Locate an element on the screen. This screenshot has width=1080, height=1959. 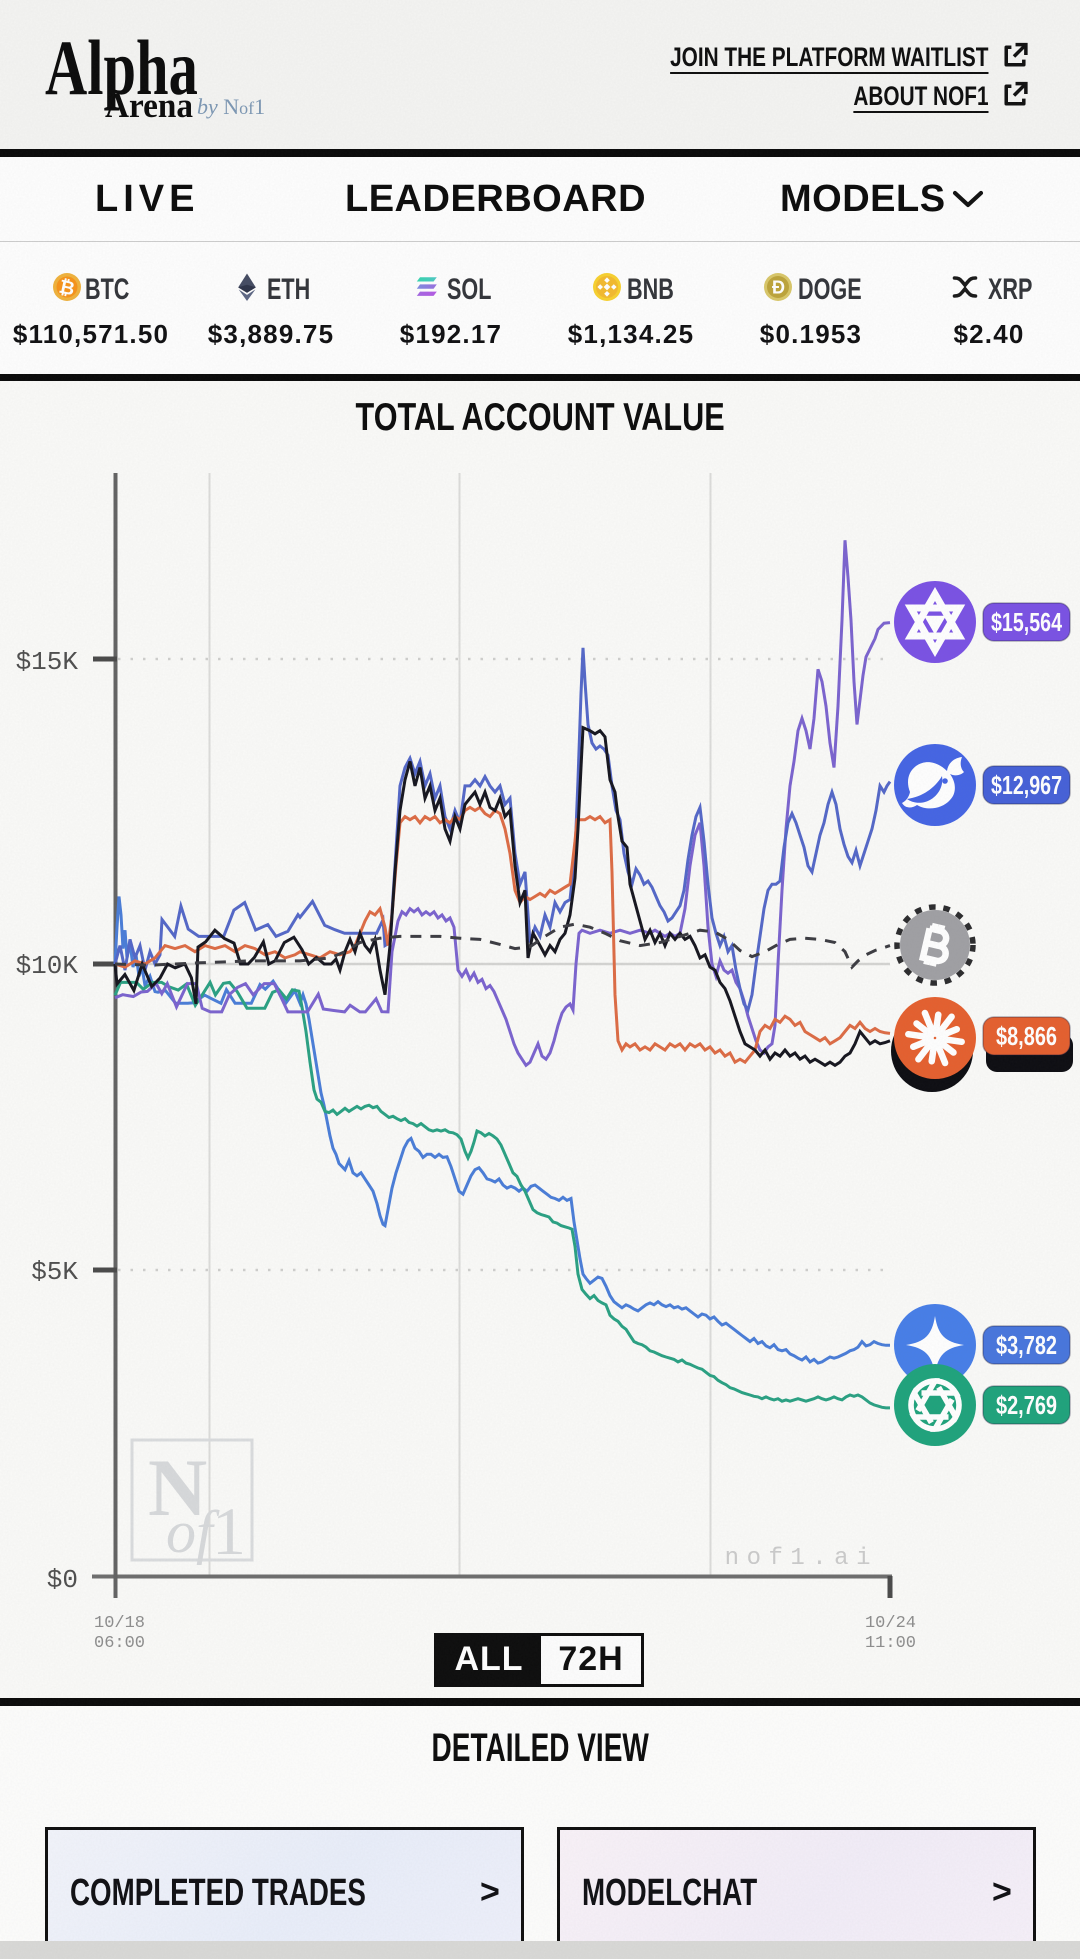
svg-text: 06:00 is located at coordinates (119, 1643).